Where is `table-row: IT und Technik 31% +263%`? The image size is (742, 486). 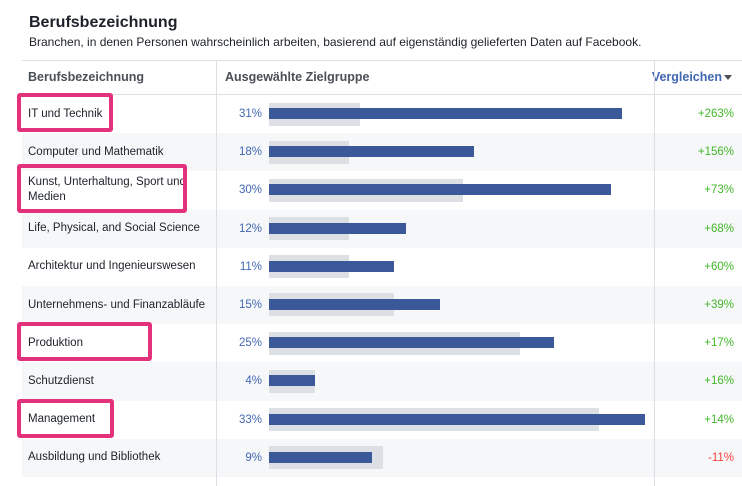 table-row: IT und Technik 31% +263% is located at coordinates (382, 114).